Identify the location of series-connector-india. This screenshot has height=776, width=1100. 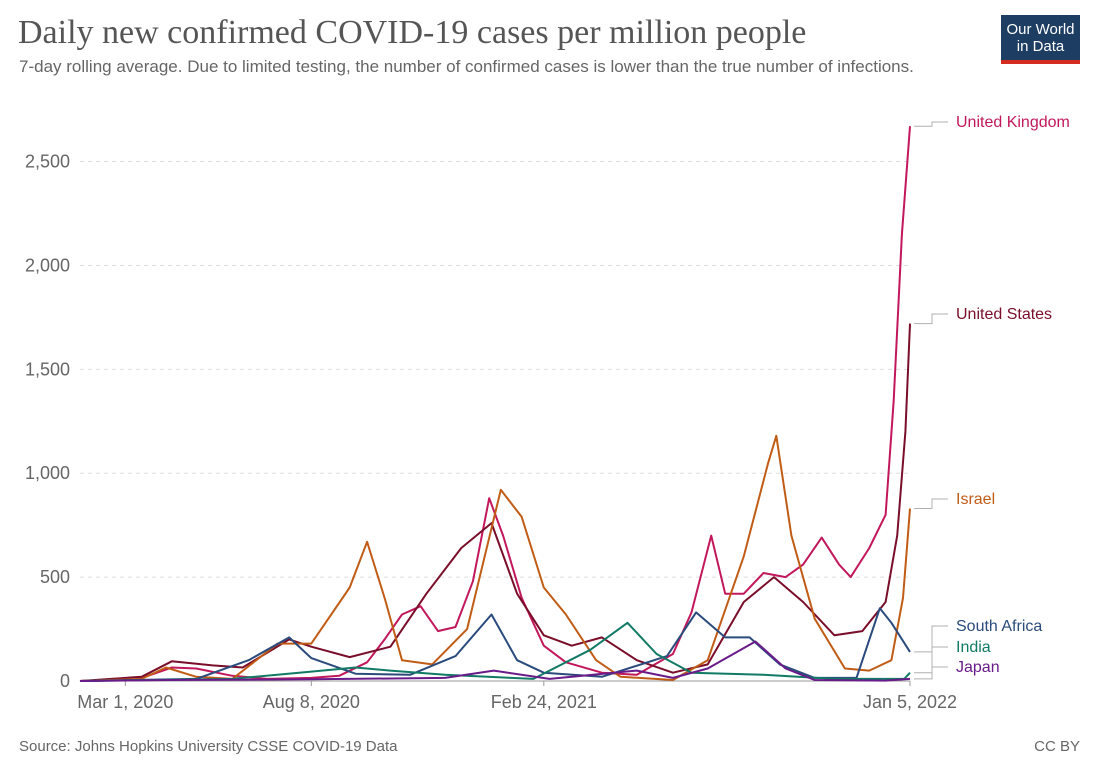
(931, 660).